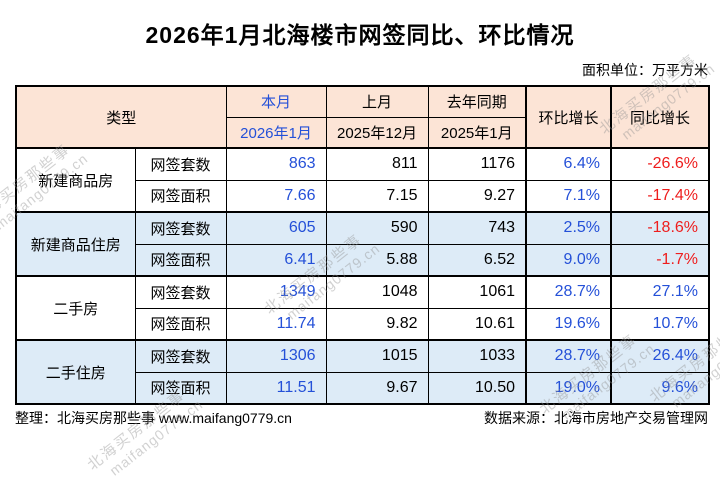 This screenshot has height=487, width=720. Describe the element at coordinates (477, 260) in the screenshot. I see `last-year-value: 6.52` at that location.